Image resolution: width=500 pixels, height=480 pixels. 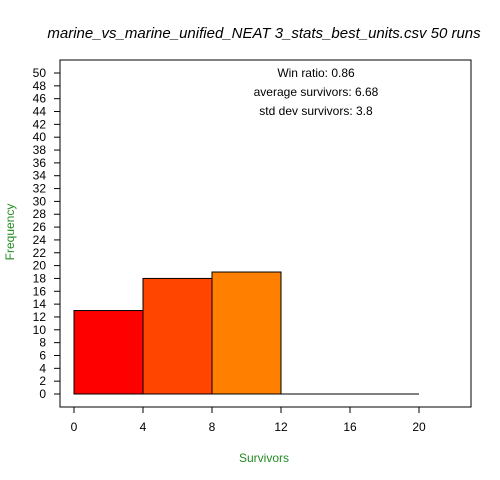 I want to click on stat-annotation: std dev survivors: 3.8, so click(x=316, y=111).